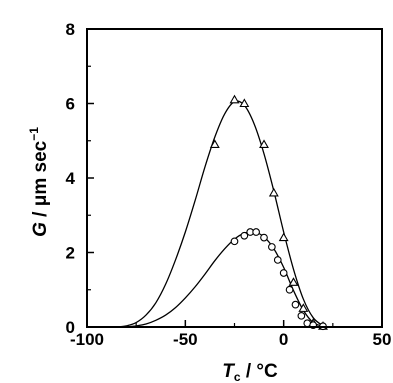 The width and height of the screenshot is (393, 383). Describe the element at coordinates (70, 327) in the screenshot. I see `y-tick-label: 0` at that location.